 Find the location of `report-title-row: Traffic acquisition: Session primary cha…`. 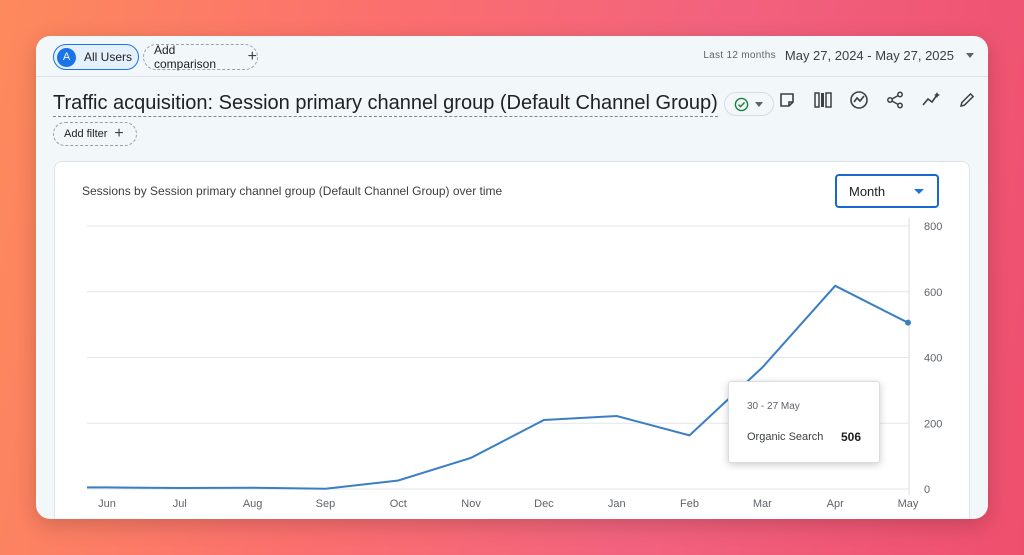

report-title-row: Traffic acquisition: Session primary cha… is located at coordinates (413, 104).